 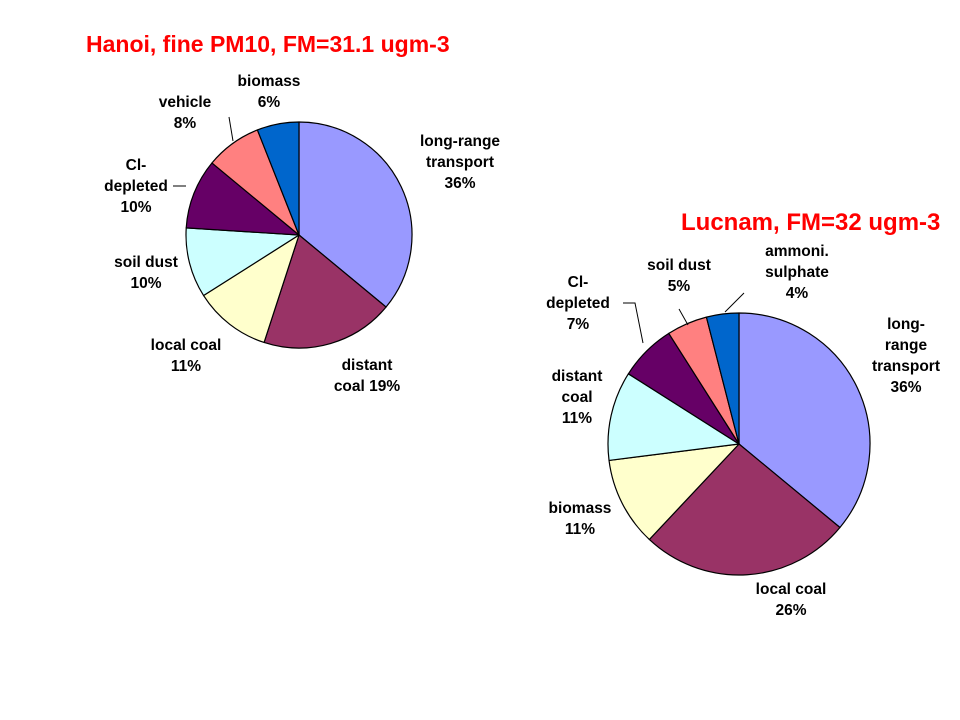 I want to click on lucnam-pie, so click(x=739, y=444).